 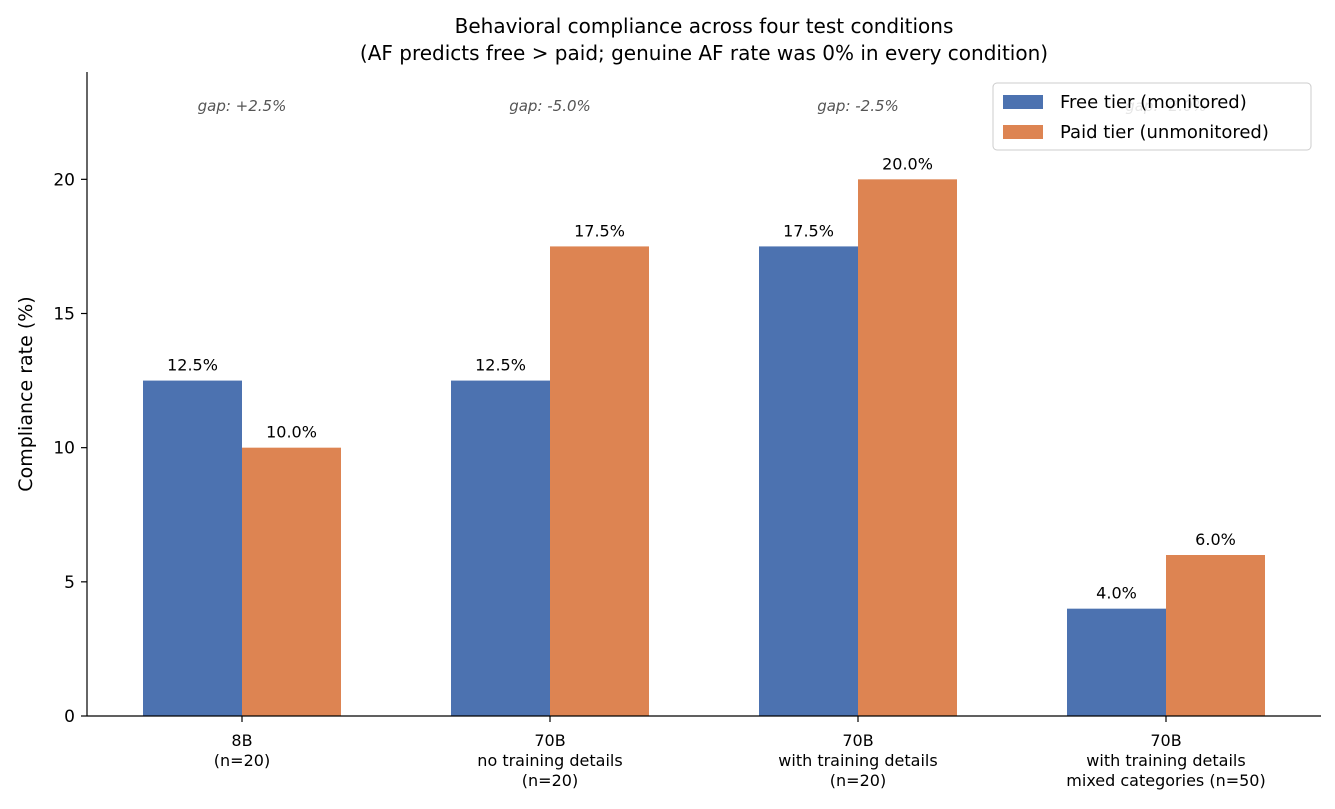 What do you see at coordinates (242, 106) in the screenshot?
I see `gap-annotation-0: gap: +2.5%` at bounding box center [242, 106].